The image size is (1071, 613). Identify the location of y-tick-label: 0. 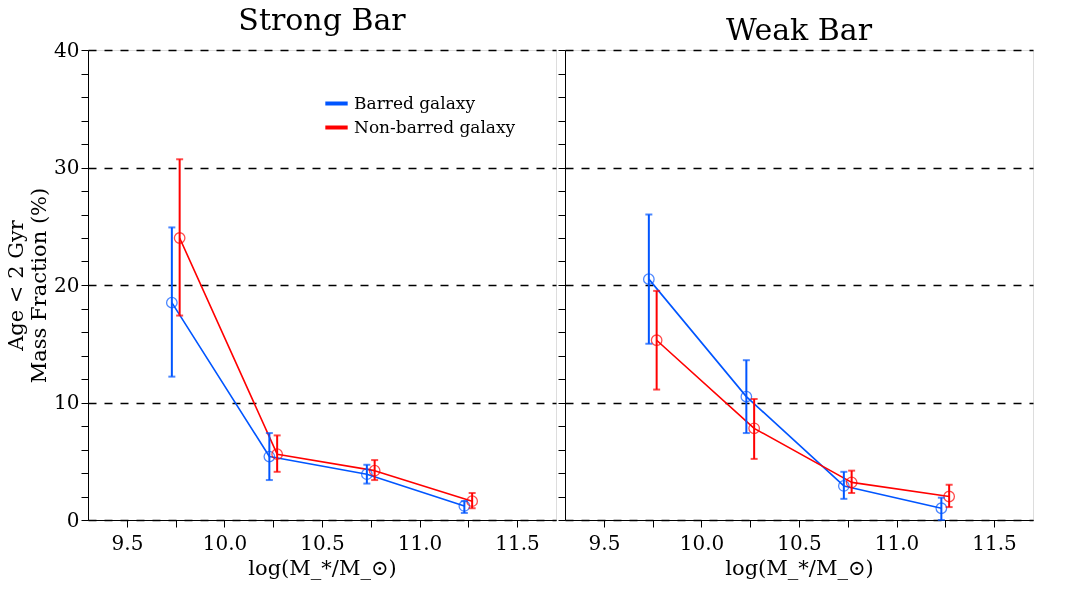
(73, 519).